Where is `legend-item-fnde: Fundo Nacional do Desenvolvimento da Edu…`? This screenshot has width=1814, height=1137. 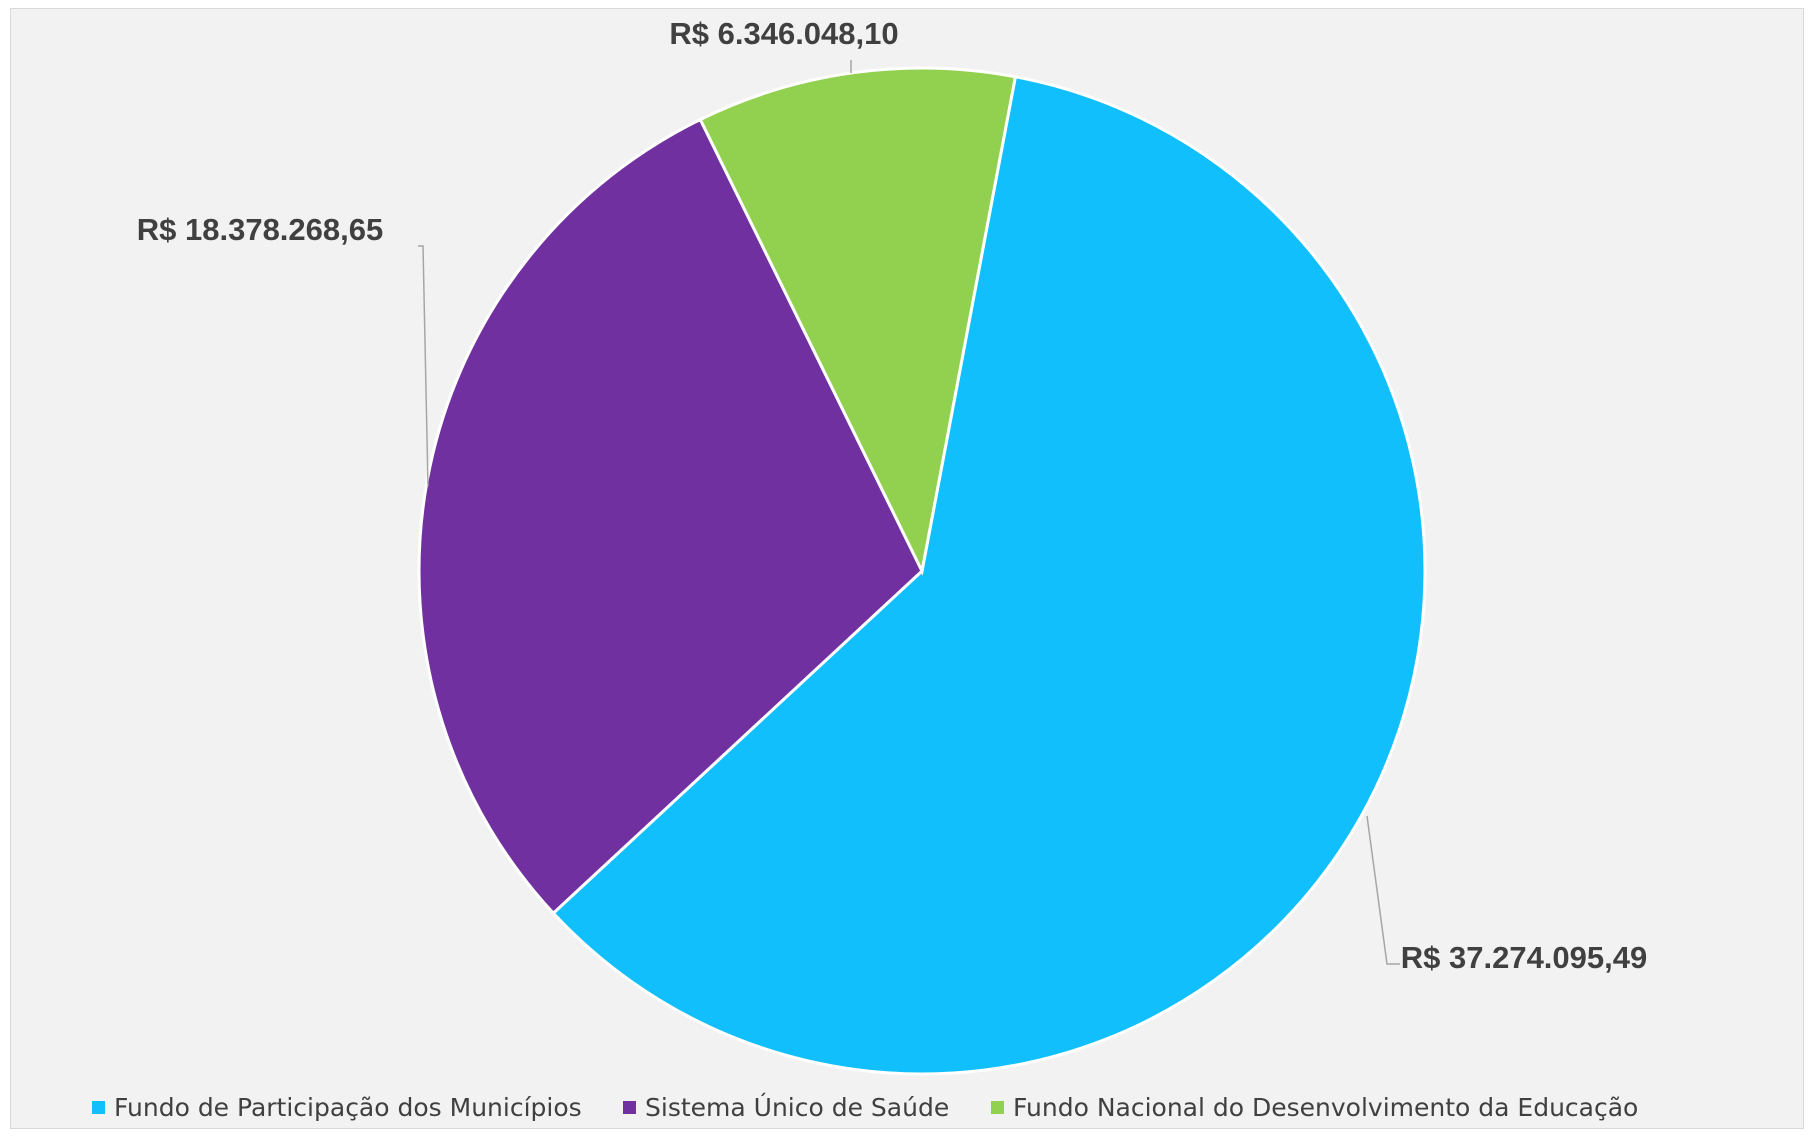
legend-item-fnde: Fundo Nacional do Desenvolvimento da Edu… is located at coordinates (1314, 1107).